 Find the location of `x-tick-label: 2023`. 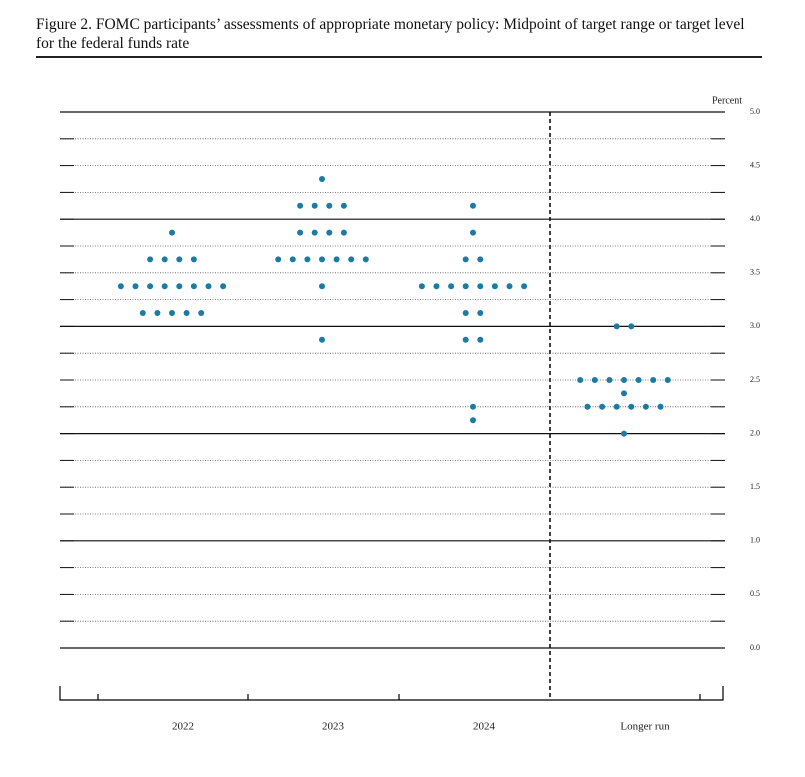

x-tick-label: 2023 is located at coordinates (333, 727).